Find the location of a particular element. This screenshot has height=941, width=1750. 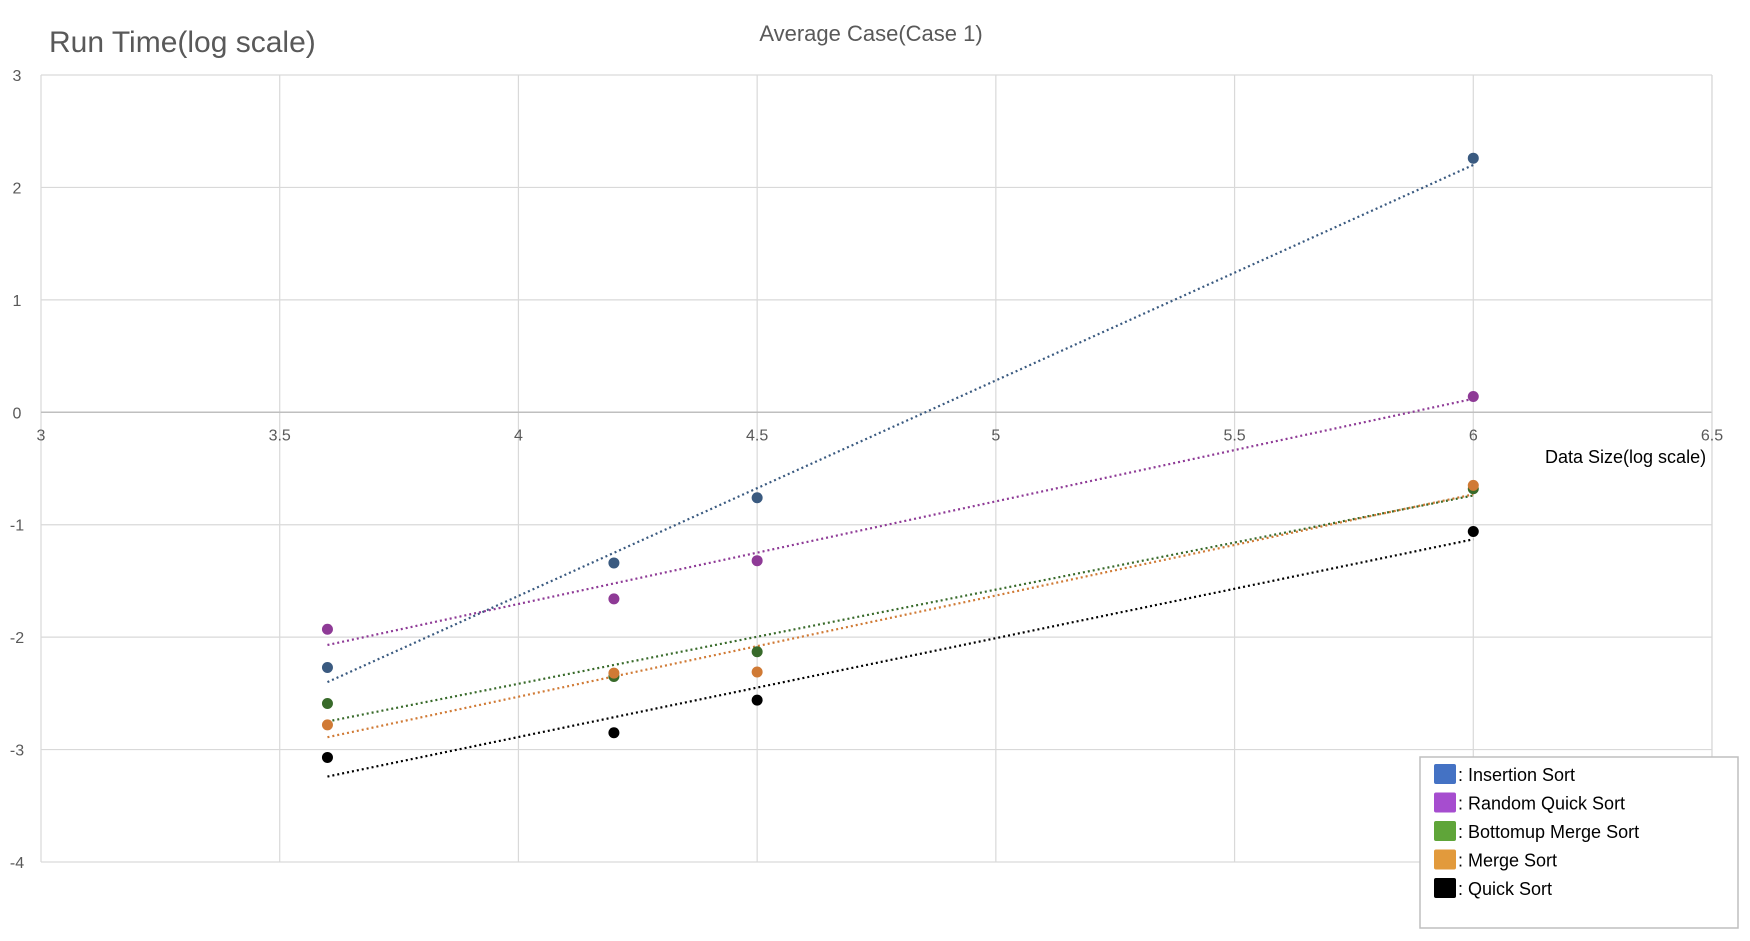

chart-title: Average Case(Case 1) is located at coordinates (870, 33).